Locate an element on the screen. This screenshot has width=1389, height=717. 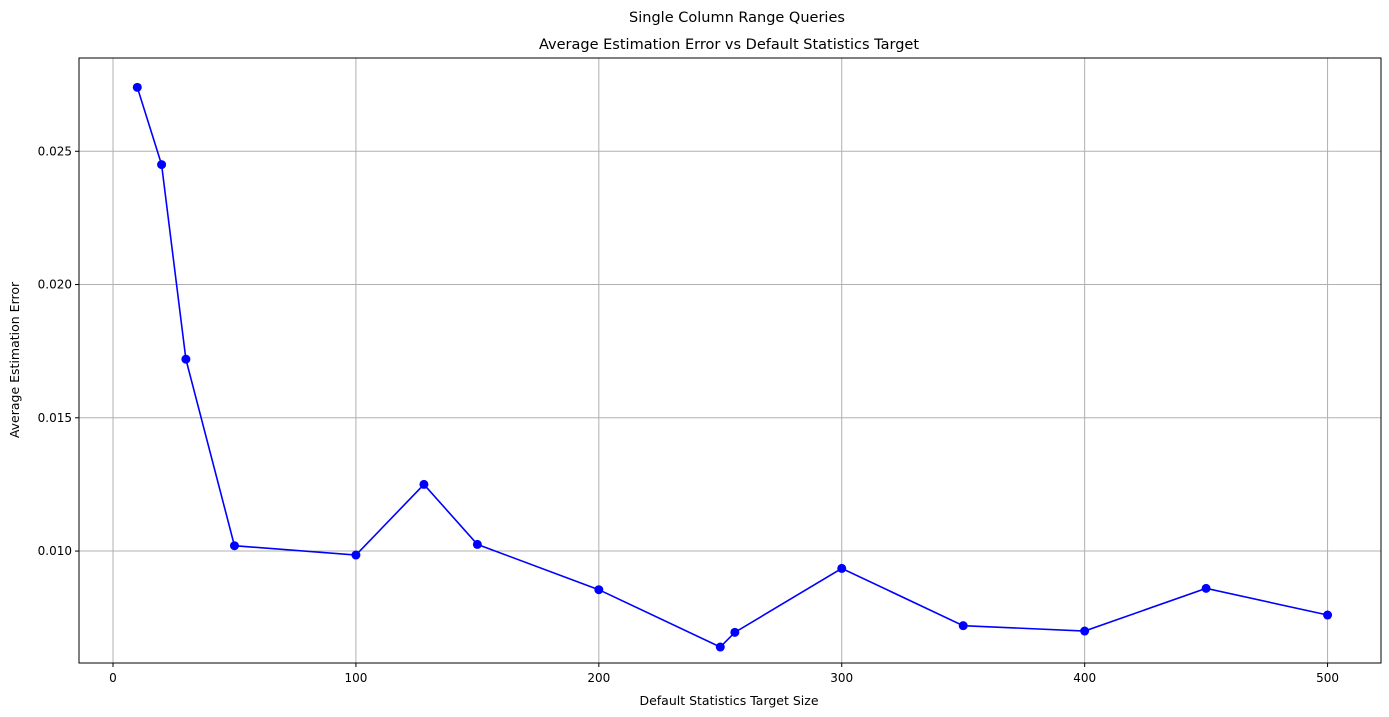
y-tick-label: 0.010 is located at coordinates (55, 551).